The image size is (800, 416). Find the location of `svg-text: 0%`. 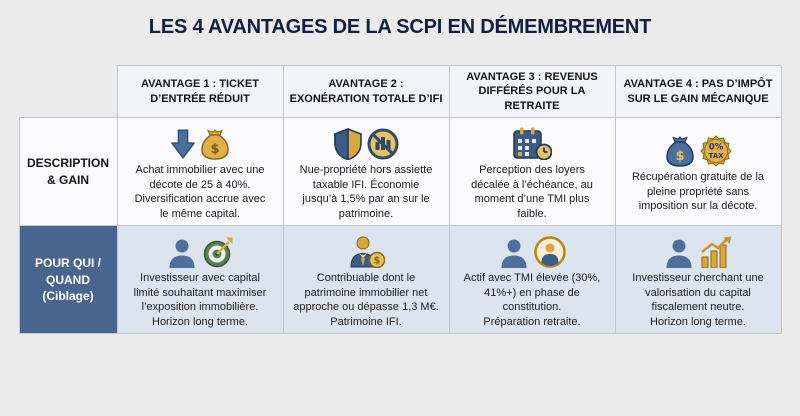

svg-text: 0% is located at coordinates (715, 148).